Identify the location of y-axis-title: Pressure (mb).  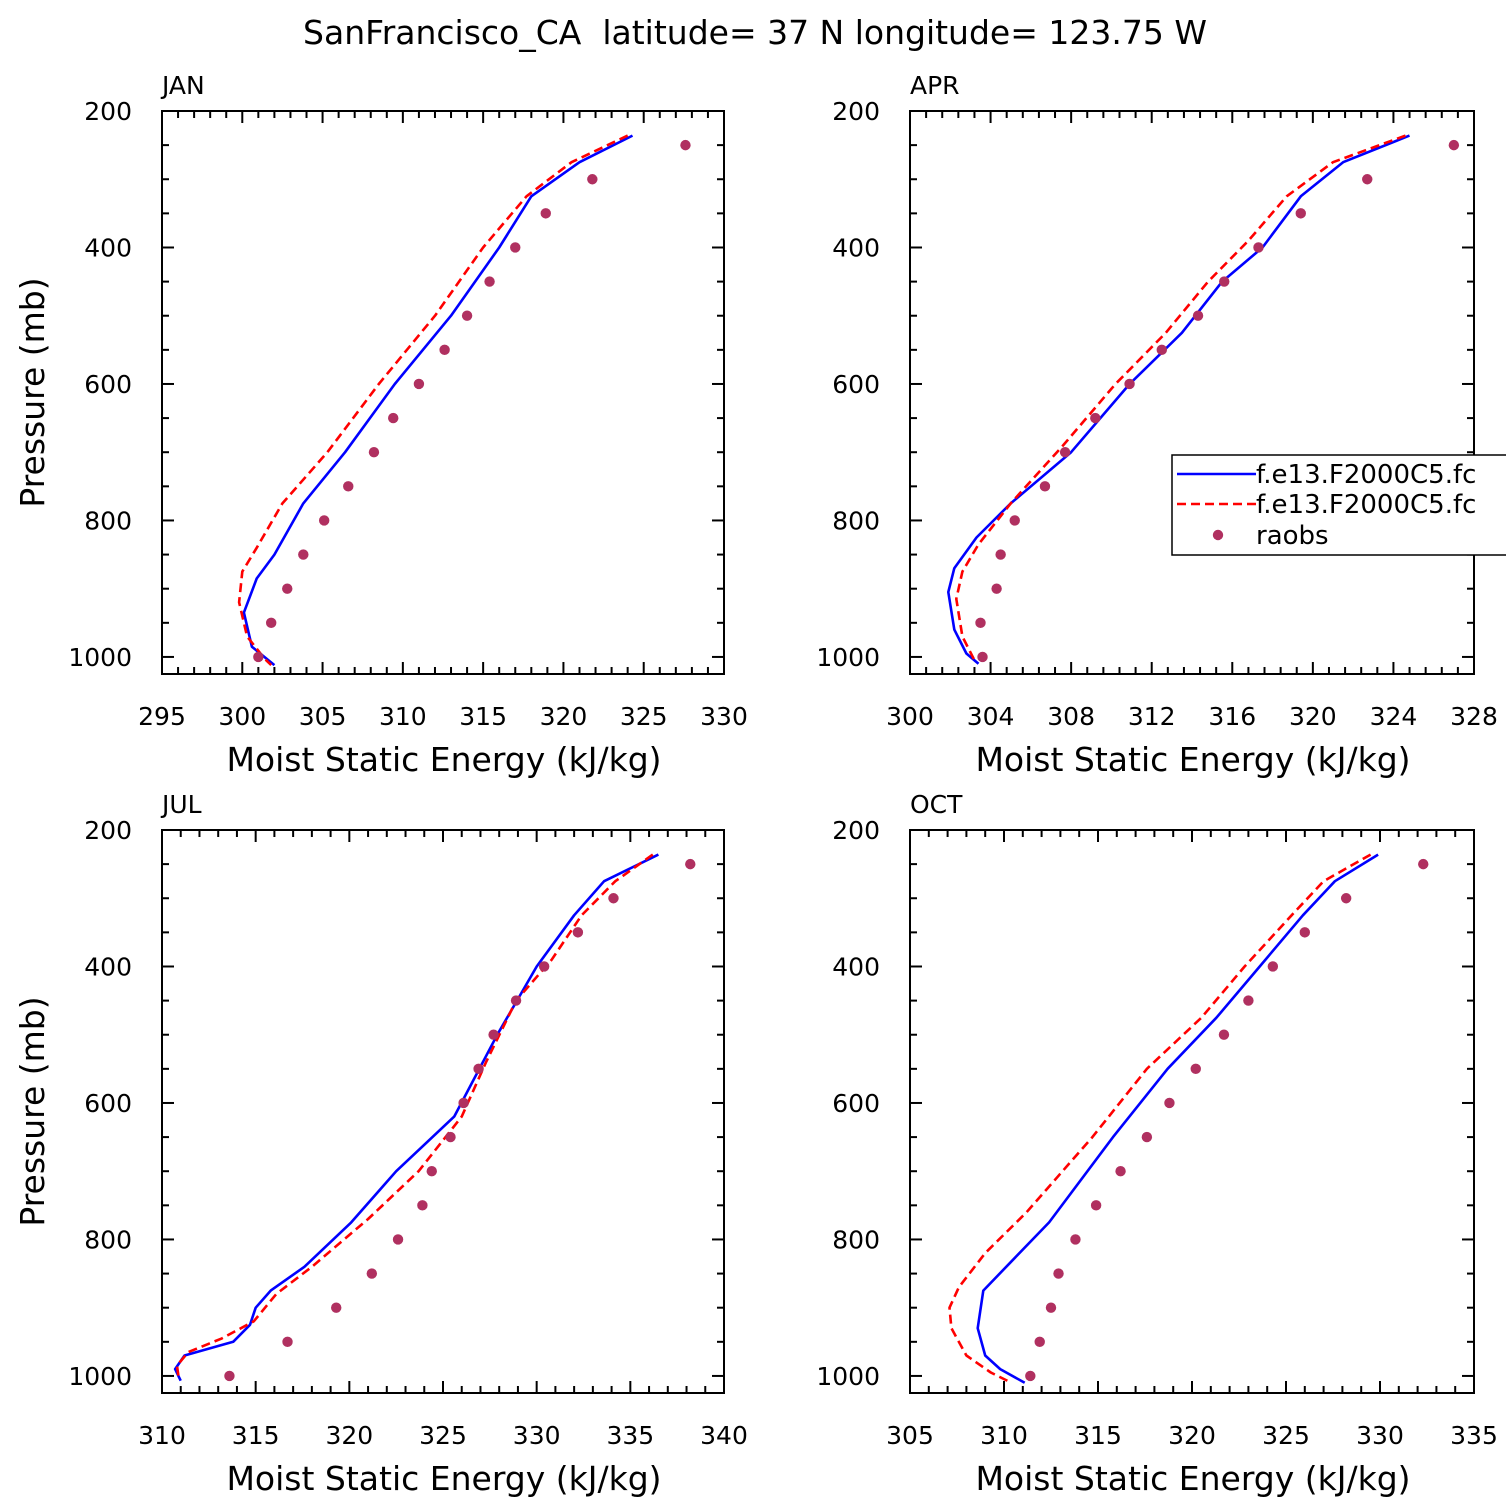
(32, 1111).